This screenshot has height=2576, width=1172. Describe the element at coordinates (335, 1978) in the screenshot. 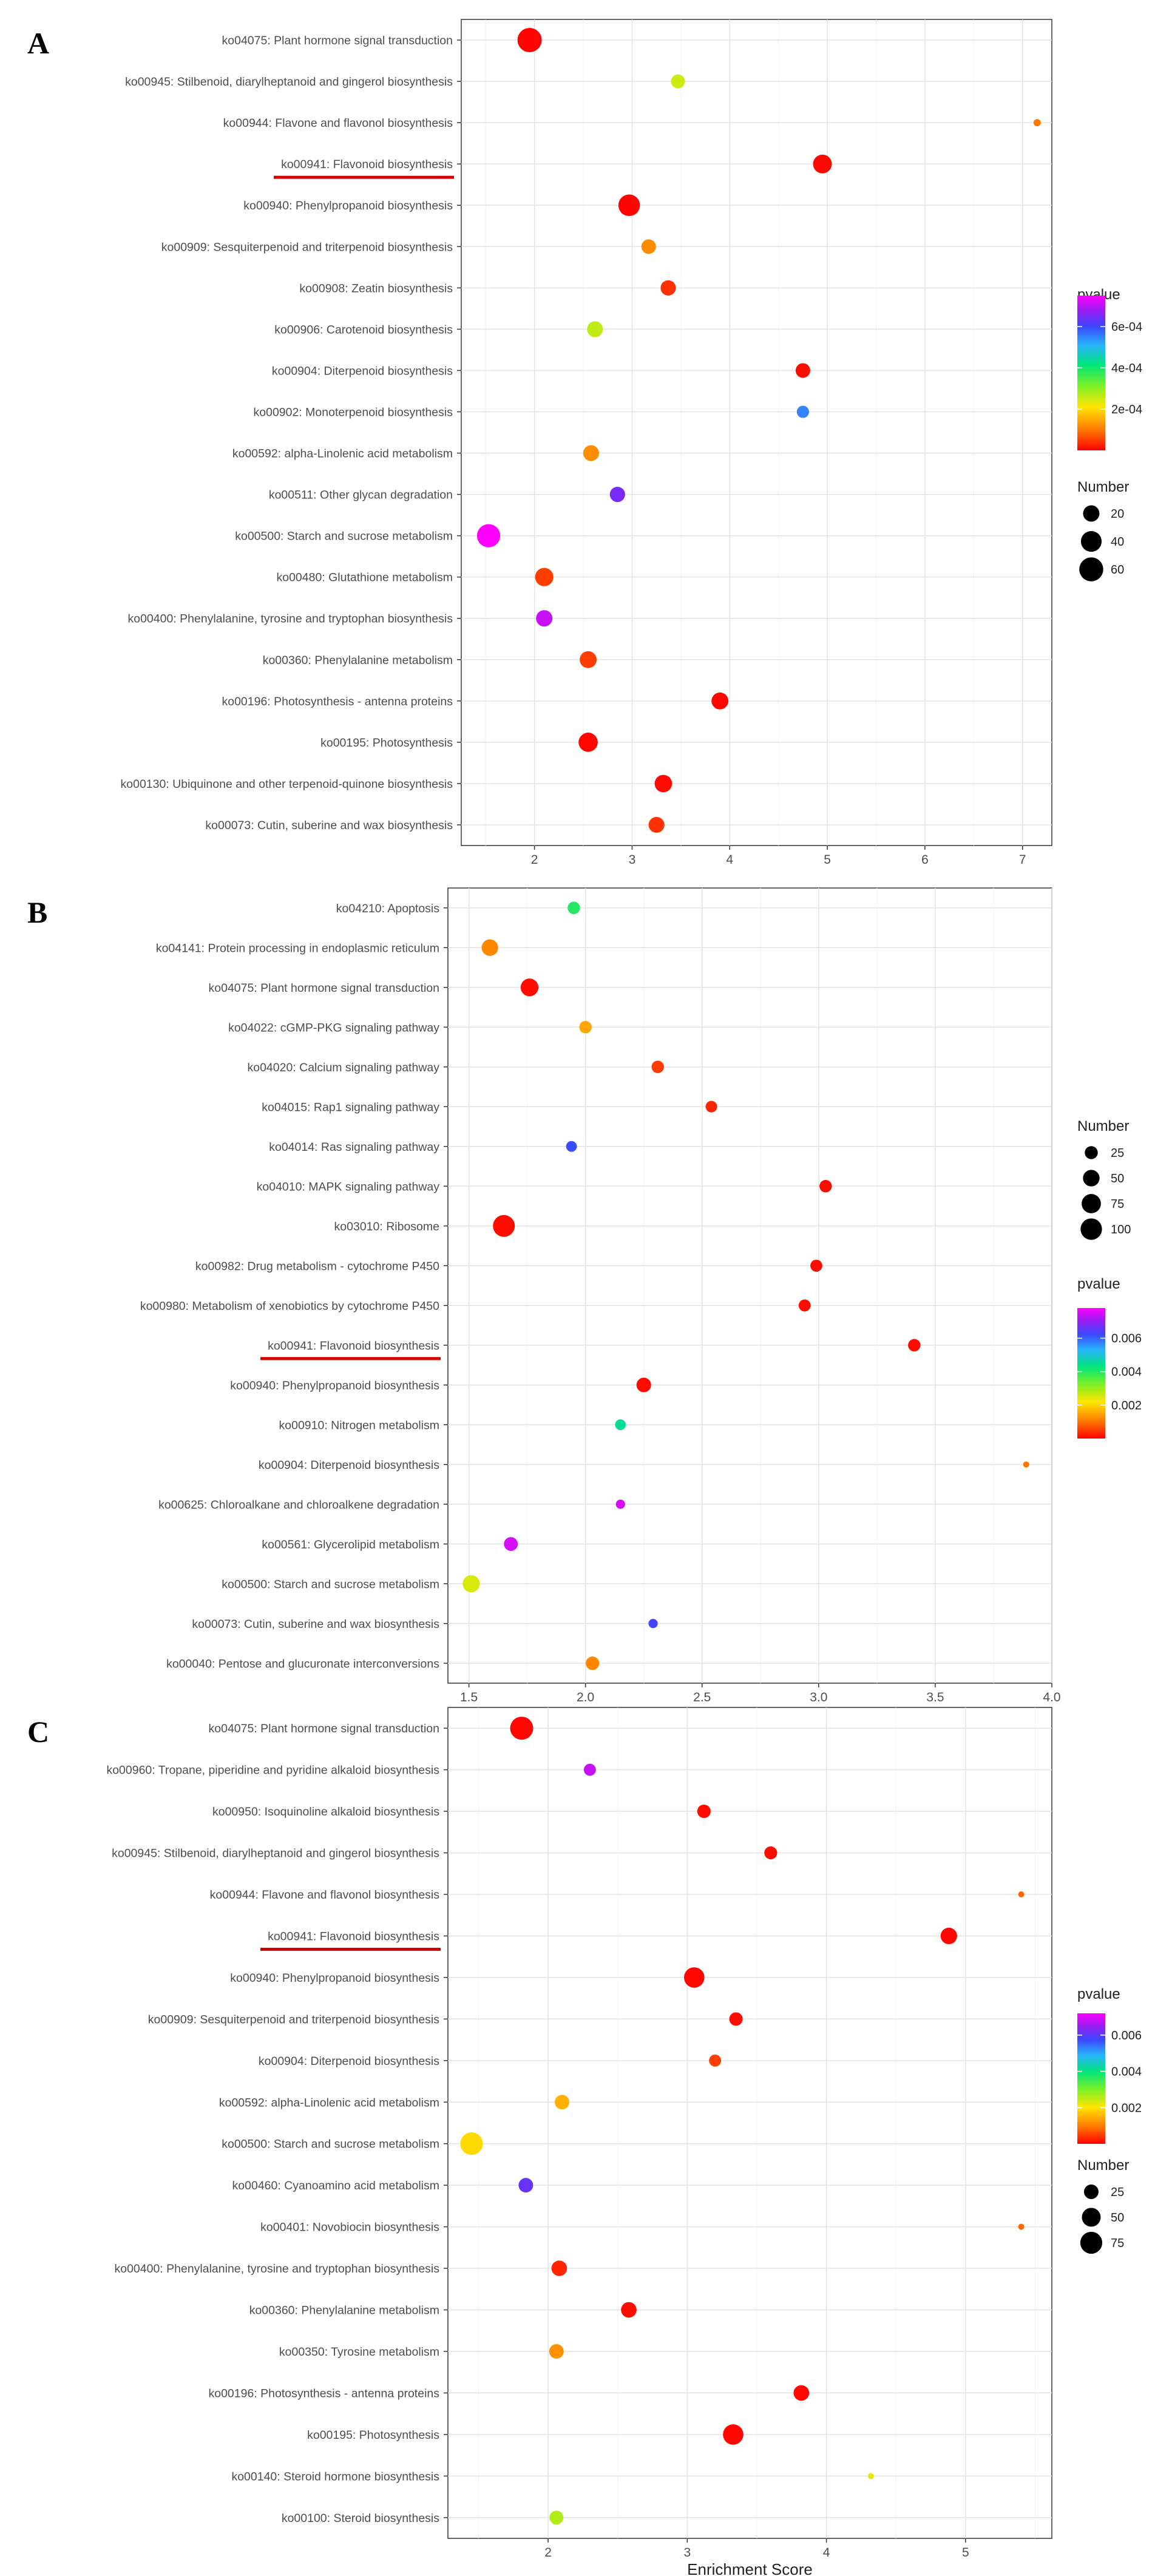

I see `category-label: ko00940: Phenylpropanoid biosynthesis` at that location.